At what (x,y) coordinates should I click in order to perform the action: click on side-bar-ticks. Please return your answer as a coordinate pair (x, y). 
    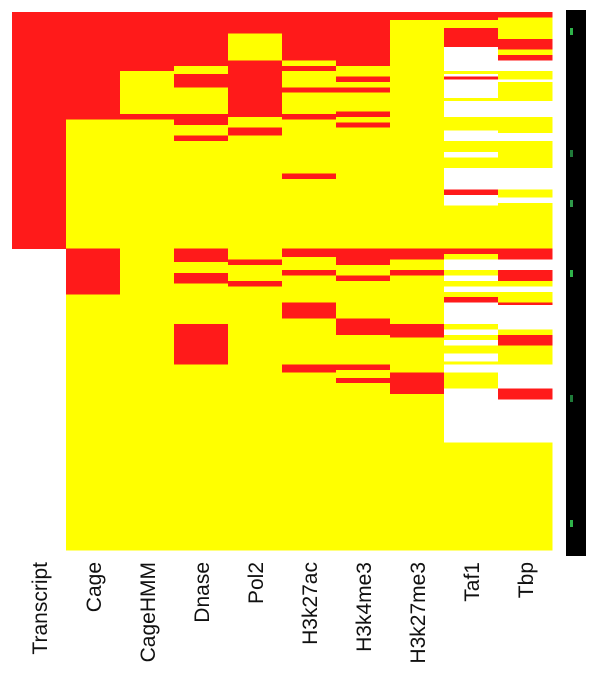
    Looking at the image, I should click on (571, 277).